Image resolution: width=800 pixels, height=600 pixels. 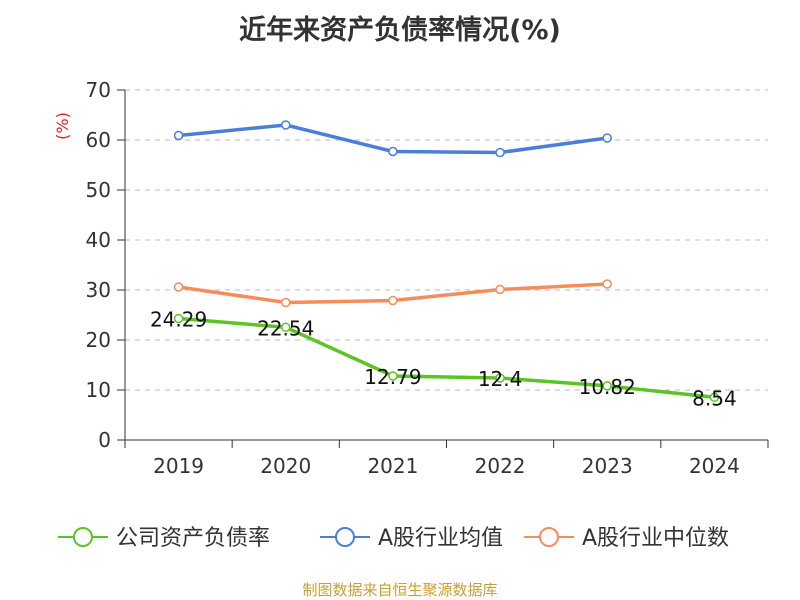 What do you see at coordinates (440, 538) in the screenshot?
I see `legend-label: A股行业均值` at bounding box center [440, 538].